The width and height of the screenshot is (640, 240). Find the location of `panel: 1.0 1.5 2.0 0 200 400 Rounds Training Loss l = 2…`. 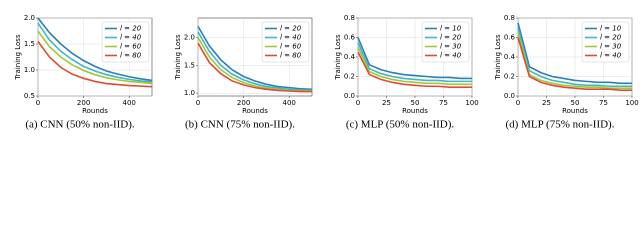

panel: 1.0 1.5 2.0 0 200 400 Rounds Training Loss l = 2… is located at coordinates (243, 74).